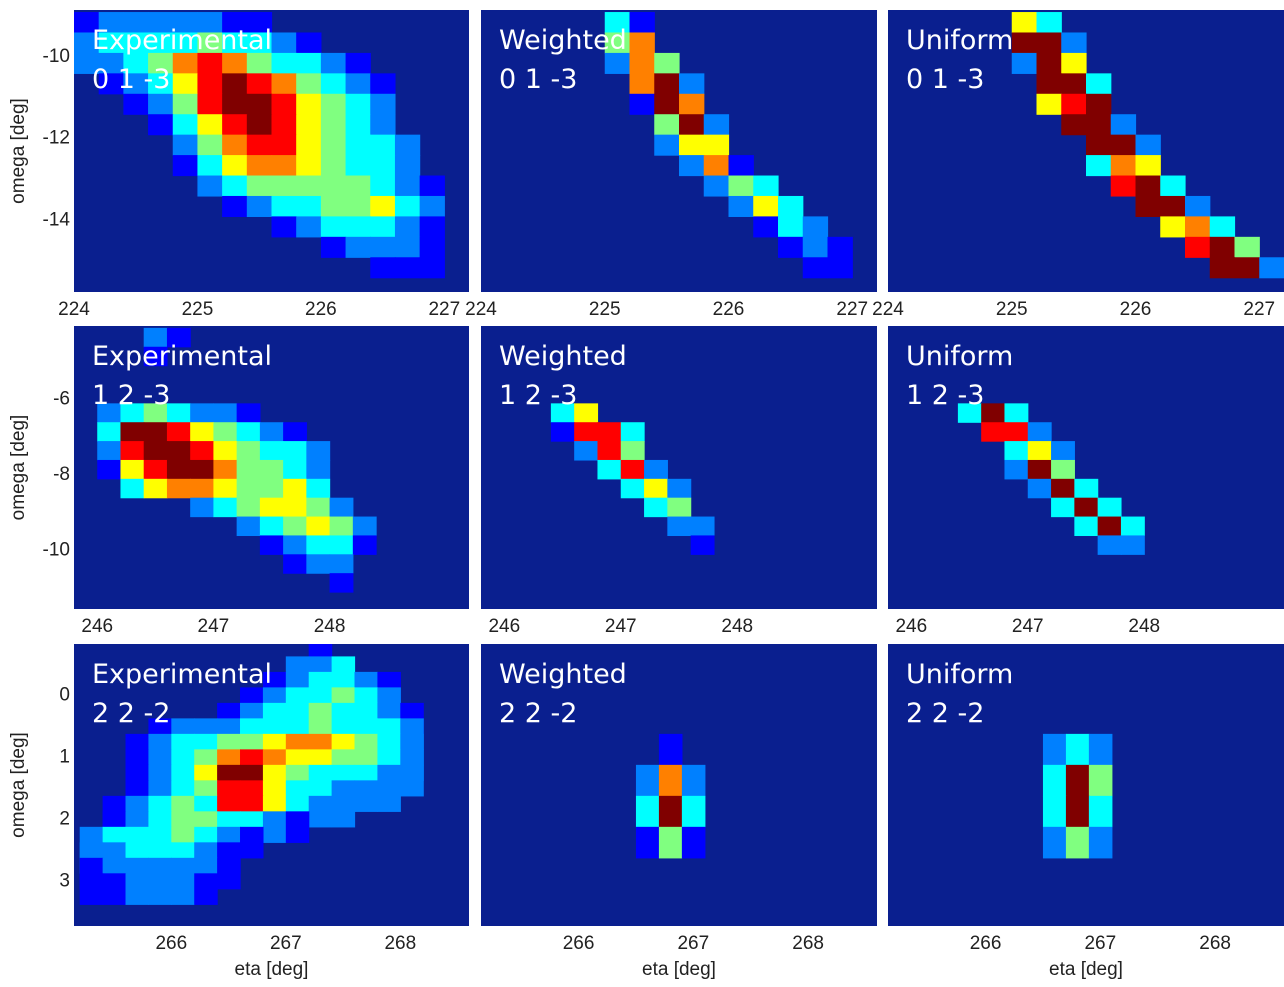  Describe the element at coordinates (64, 757) in the screenshot. I see `y-tick-label: 1` at that location.